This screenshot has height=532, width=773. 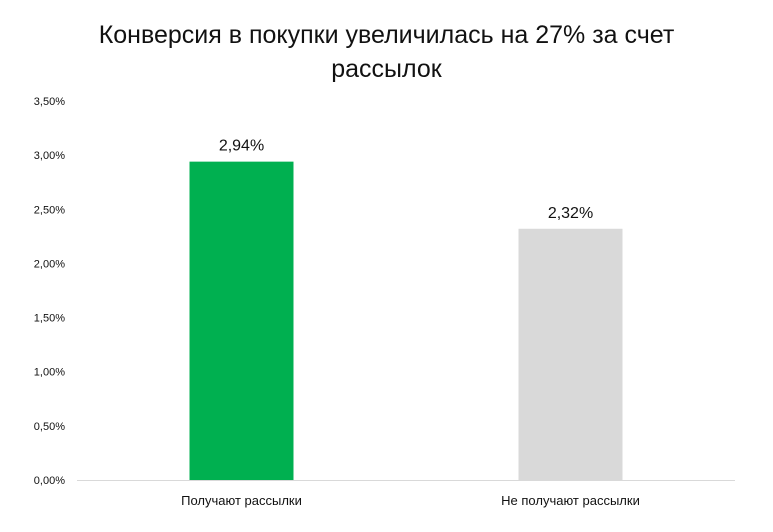 I want to click on y-tick-label: 0,50%, so click(x=49, y=427).